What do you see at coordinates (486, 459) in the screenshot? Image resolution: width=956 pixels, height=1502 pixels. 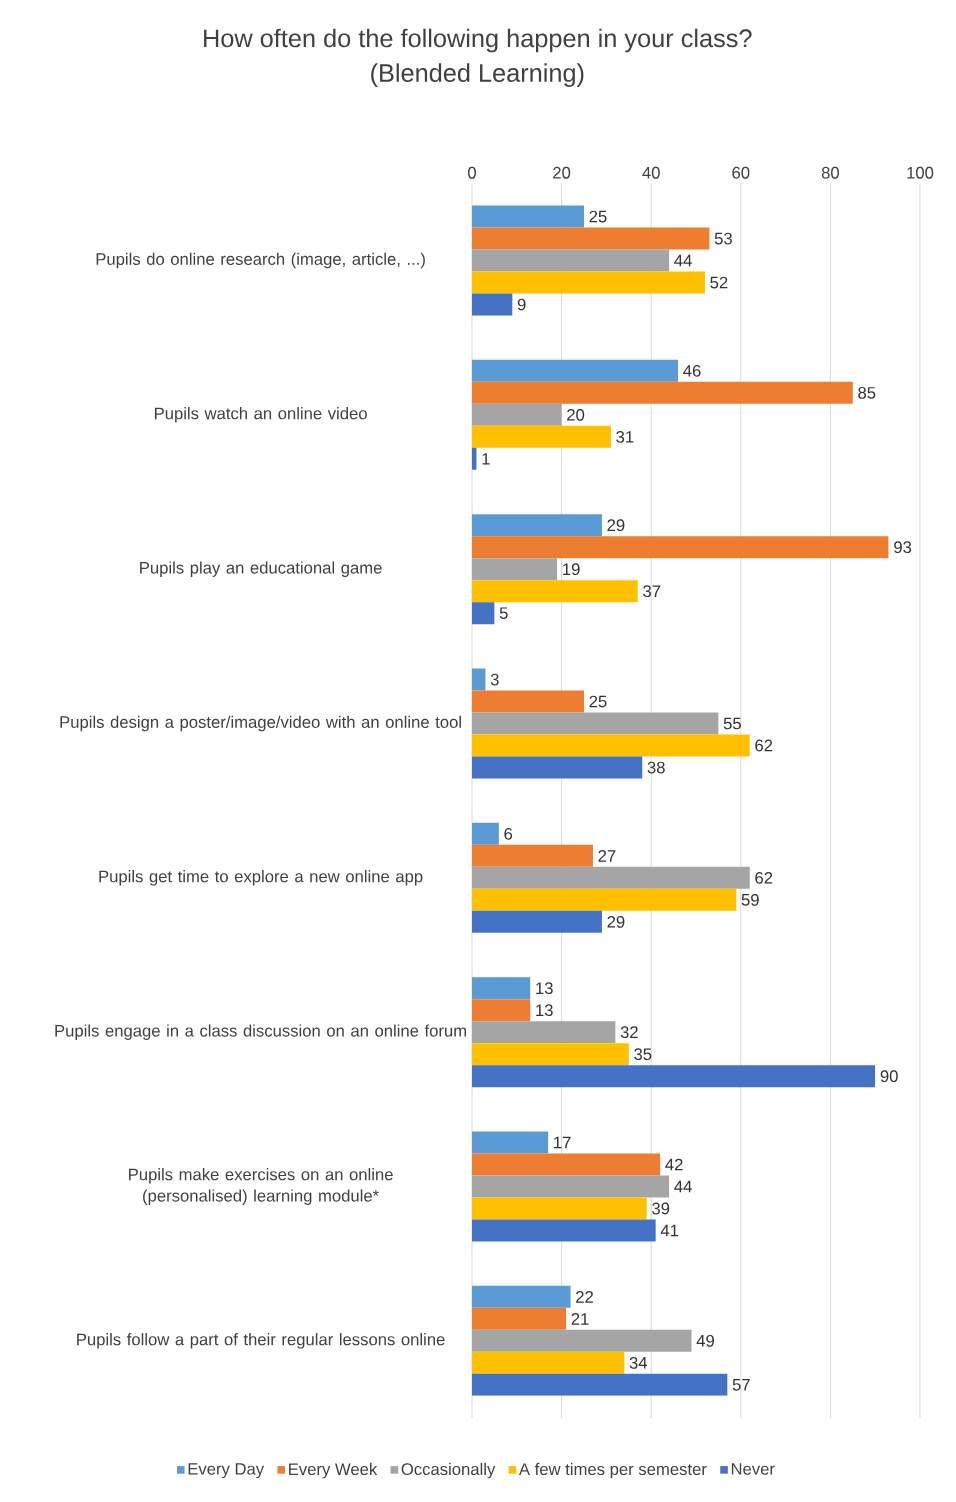 I see `data-label: 1` at bounding box center [486, 459].